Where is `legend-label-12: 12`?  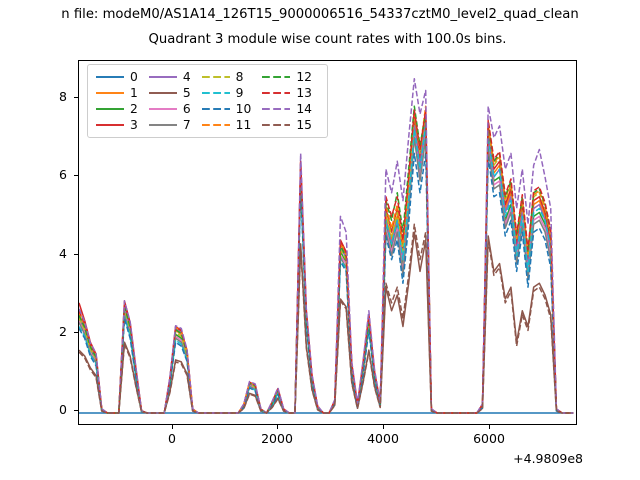 legend-label-12: 12 is located at coordinates (304, 77).